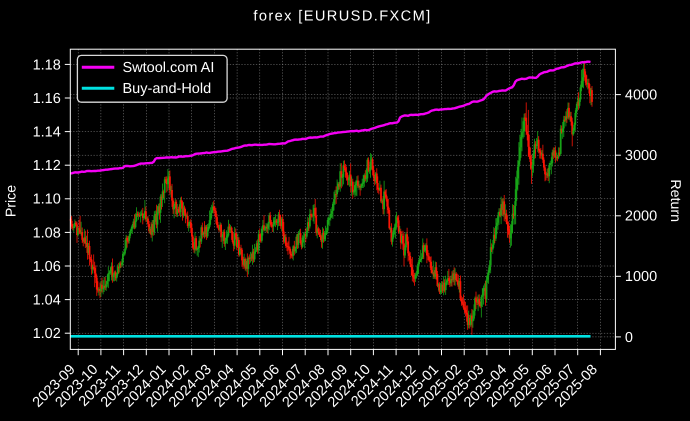  Describe the element at coordinates (47, 133) in the screenshot. I see `svg-text: 1.14` at that location.